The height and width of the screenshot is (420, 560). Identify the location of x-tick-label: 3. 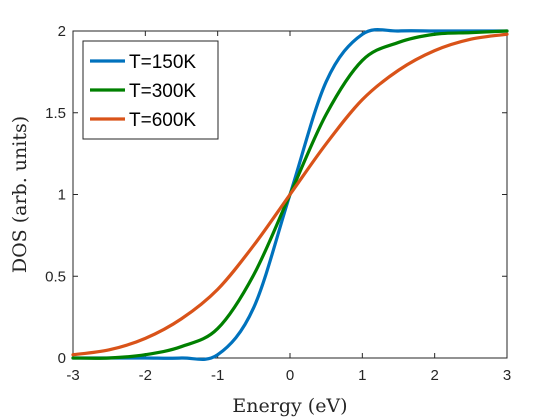
(507, 375).